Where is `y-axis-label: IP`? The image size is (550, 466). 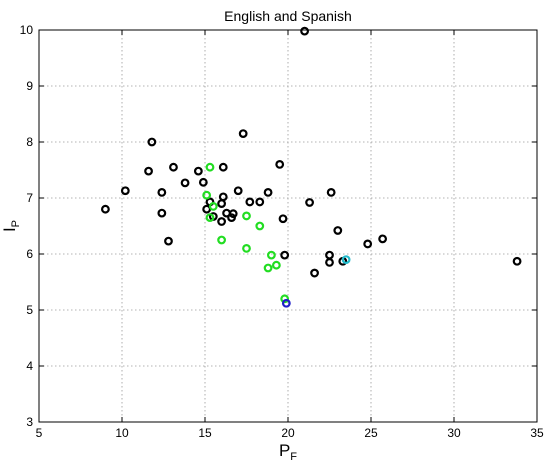 y-axis-label: IP is located at coordinates (11, 226).